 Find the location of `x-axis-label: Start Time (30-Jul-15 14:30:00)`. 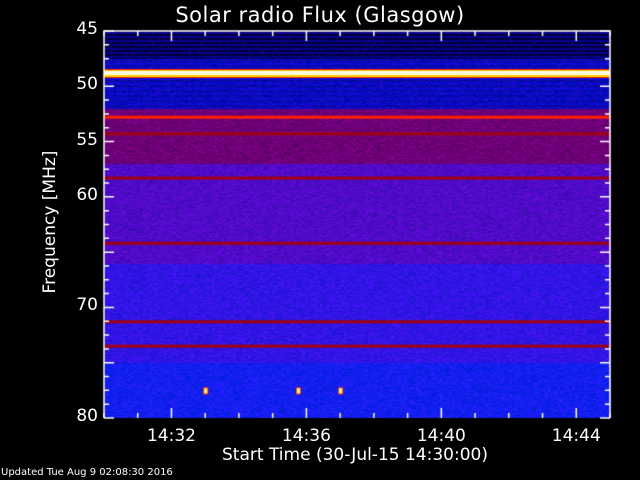

x-axis-label: Start Time (30-Jul-15 14:30:00) is located at coordinates (355, 455).